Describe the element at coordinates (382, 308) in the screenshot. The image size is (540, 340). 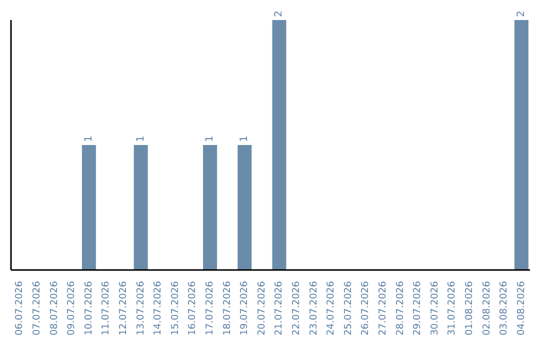
I see `x-tick-label: 27.07.2026` at that location.